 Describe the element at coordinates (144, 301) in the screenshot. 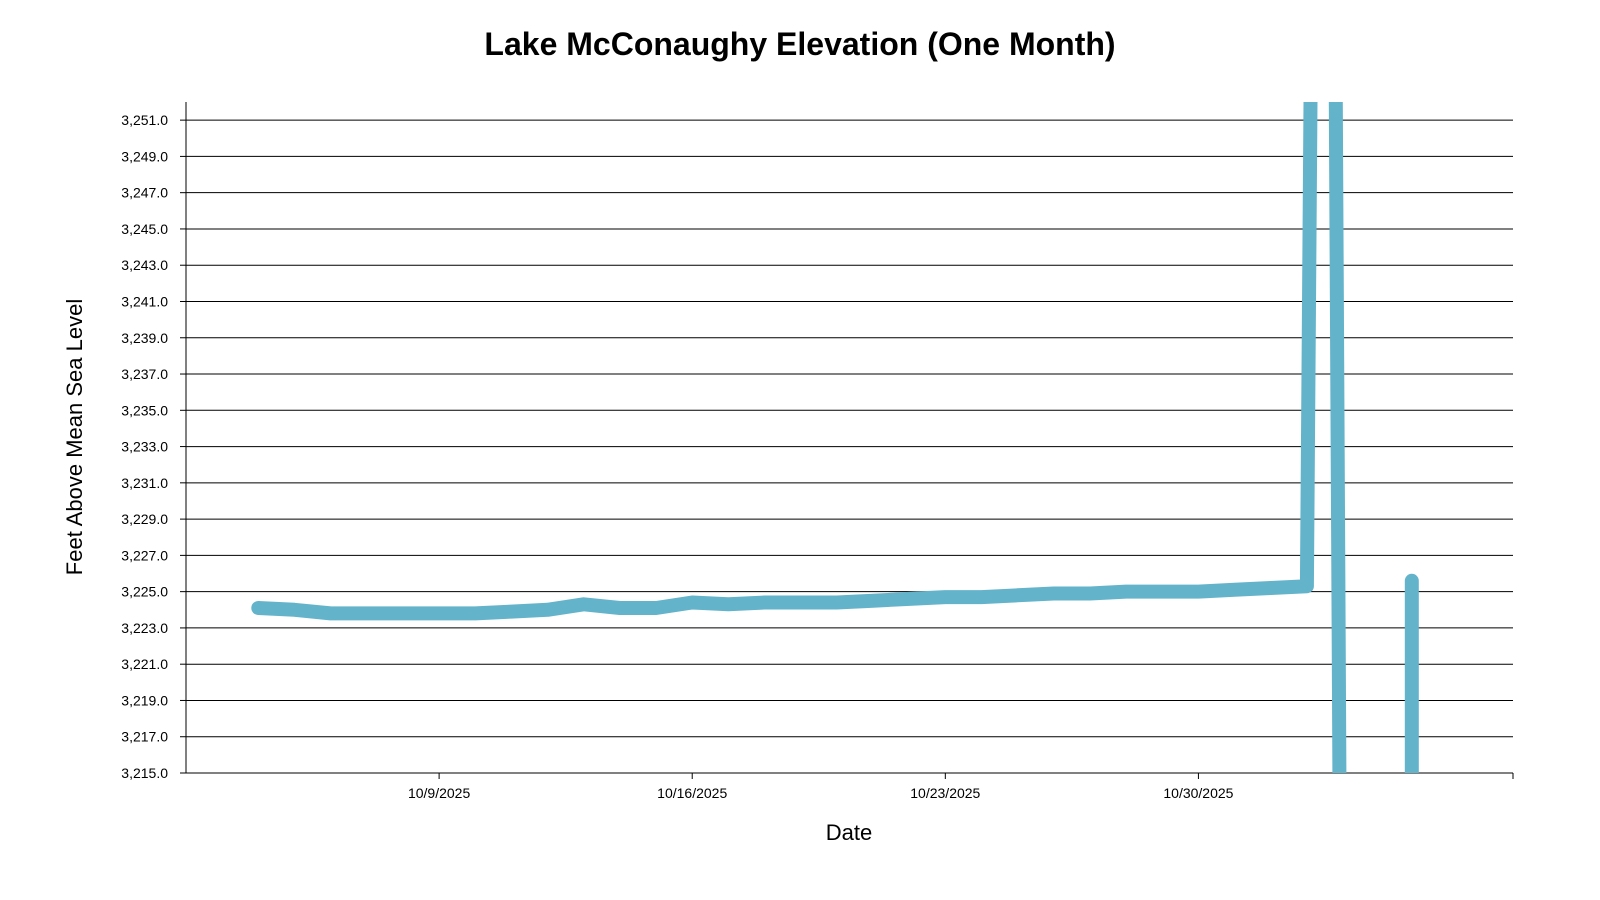

I see `y-tick-label: 3,241.0` at that location.